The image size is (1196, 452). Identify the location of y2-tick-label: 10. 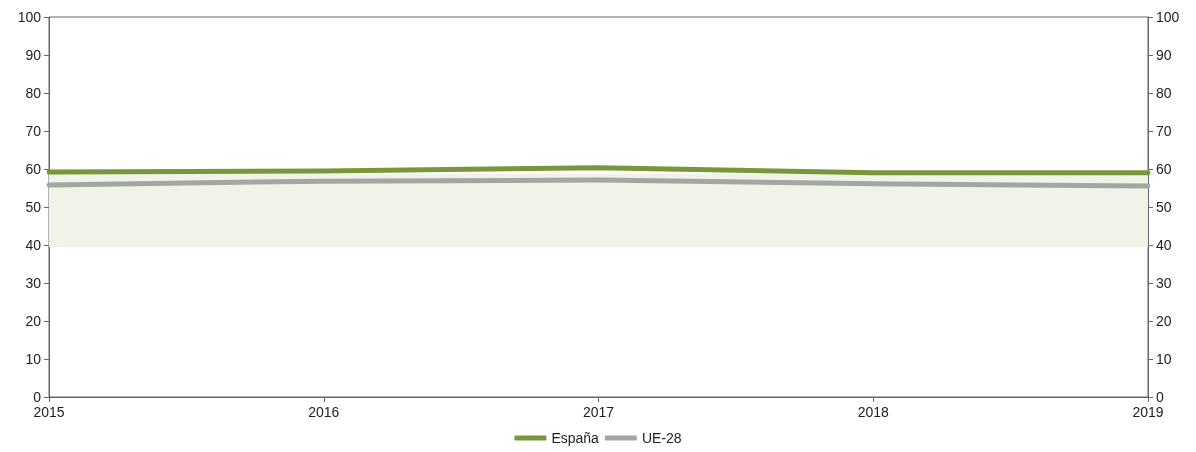
(1164, 359).